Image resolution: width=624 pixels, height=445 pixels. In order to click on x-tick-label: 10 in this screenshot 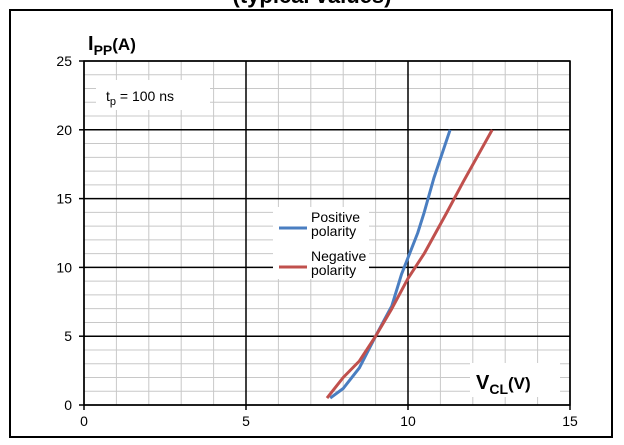, I will do `click(408, 421)`.